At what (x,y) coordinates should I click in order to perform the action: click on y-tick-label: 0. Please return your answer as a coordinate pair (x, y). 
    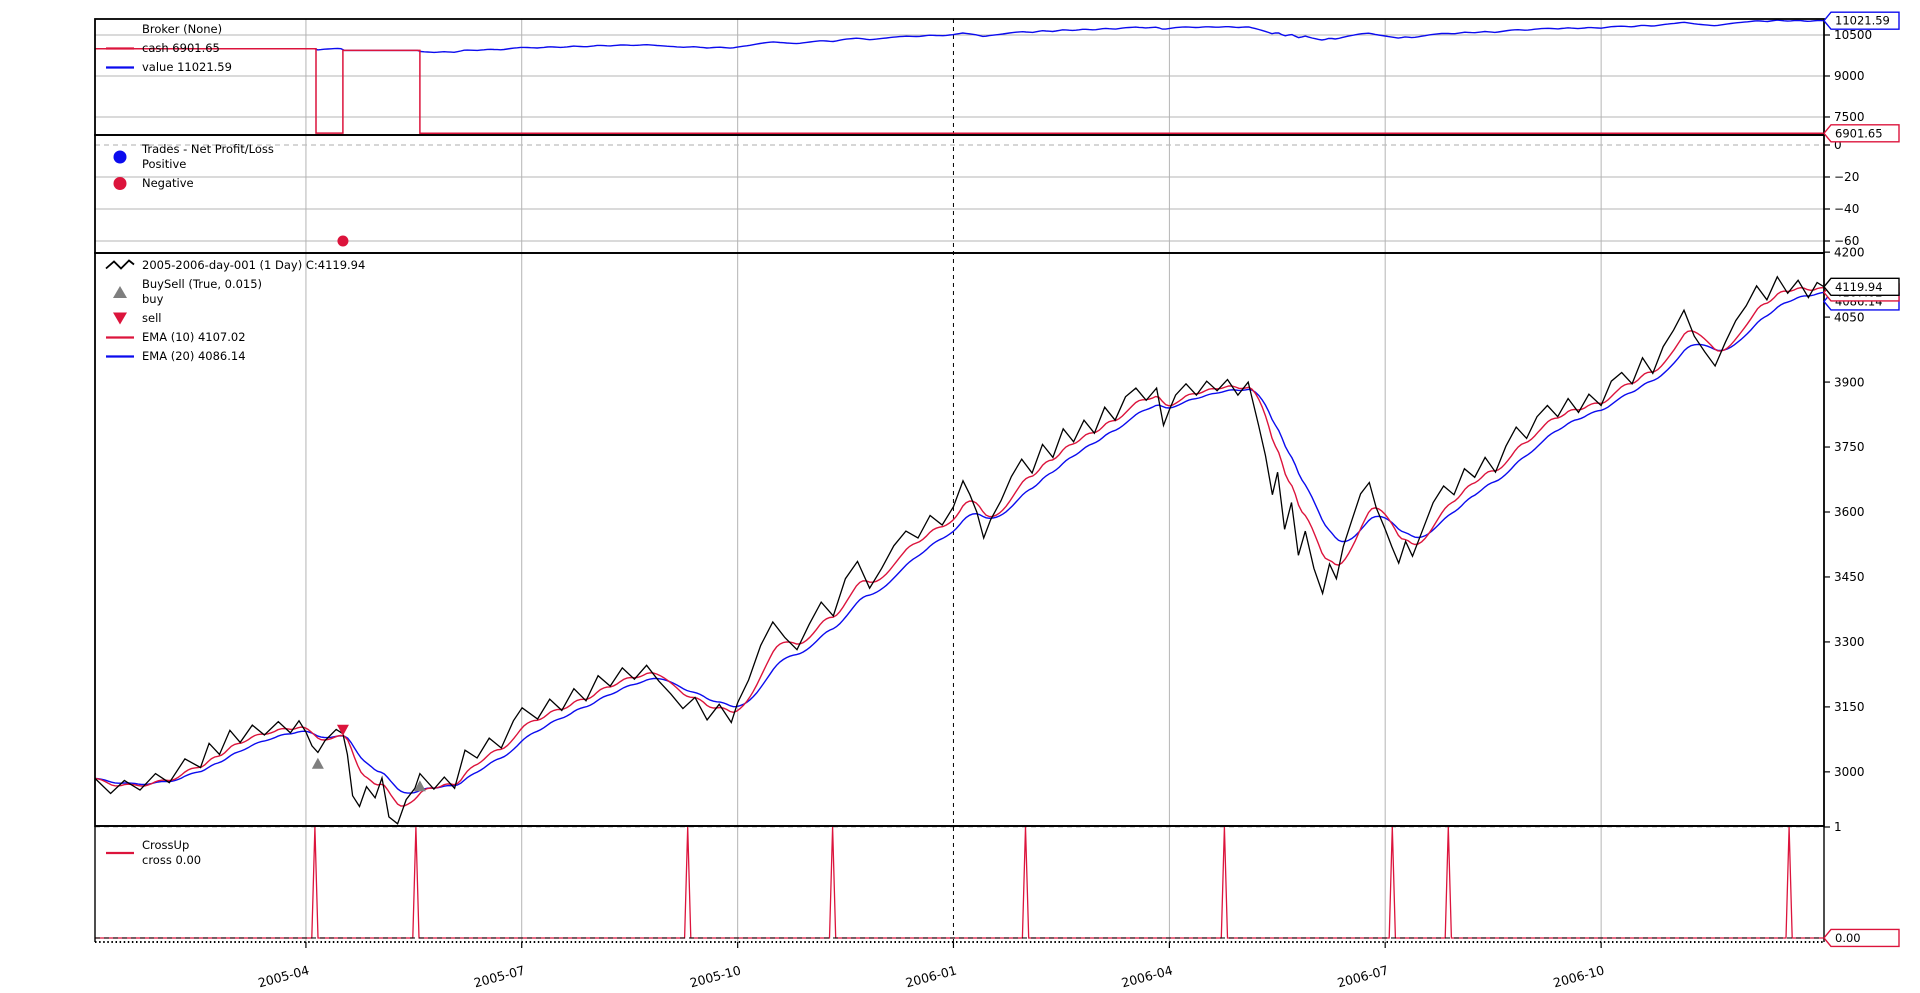
    Looking at the image, I should click on (1838, 145).